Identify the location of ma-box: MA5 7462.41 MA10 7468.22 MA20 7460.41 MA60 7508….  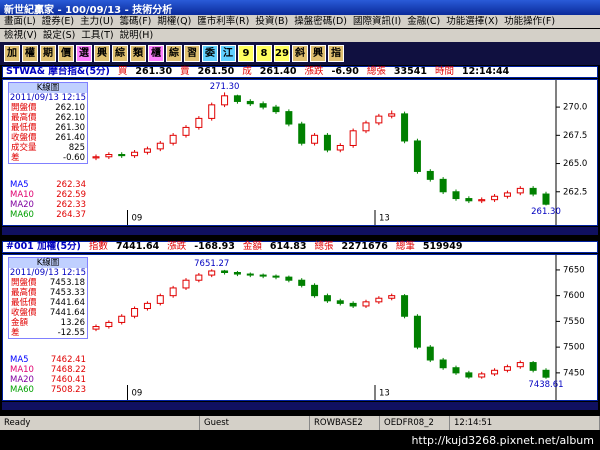
(48, 375).